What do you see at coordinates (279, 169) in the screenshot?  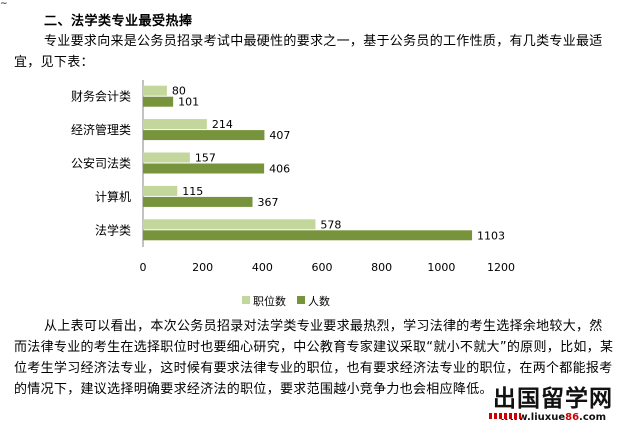 I see `data-label: 406` at bounding box center [279, 169].